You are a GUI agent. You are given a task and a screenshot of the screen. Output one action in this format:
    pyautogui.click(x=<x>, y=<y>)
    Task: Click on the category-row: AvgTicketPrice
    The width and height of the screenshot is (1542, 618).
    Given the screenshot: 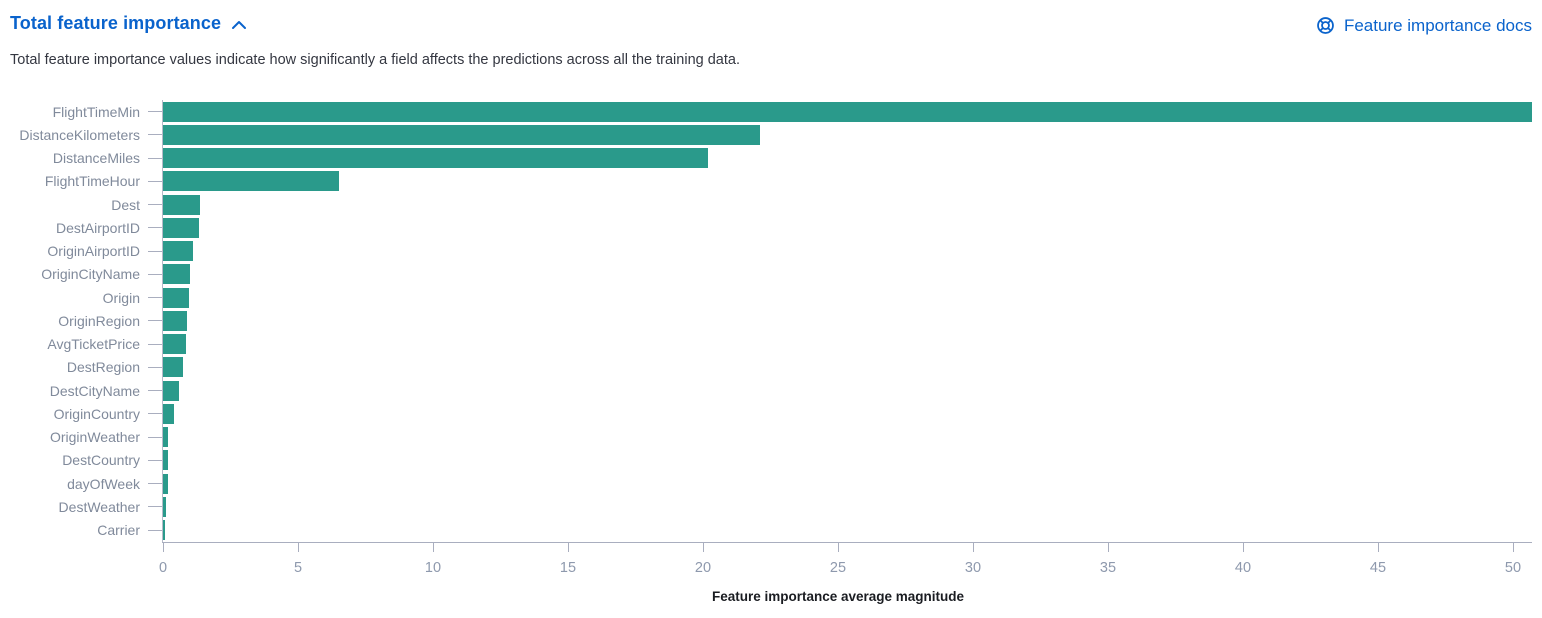 What is the action you would take?
    pyautogui.click(x=771, y=344)
    